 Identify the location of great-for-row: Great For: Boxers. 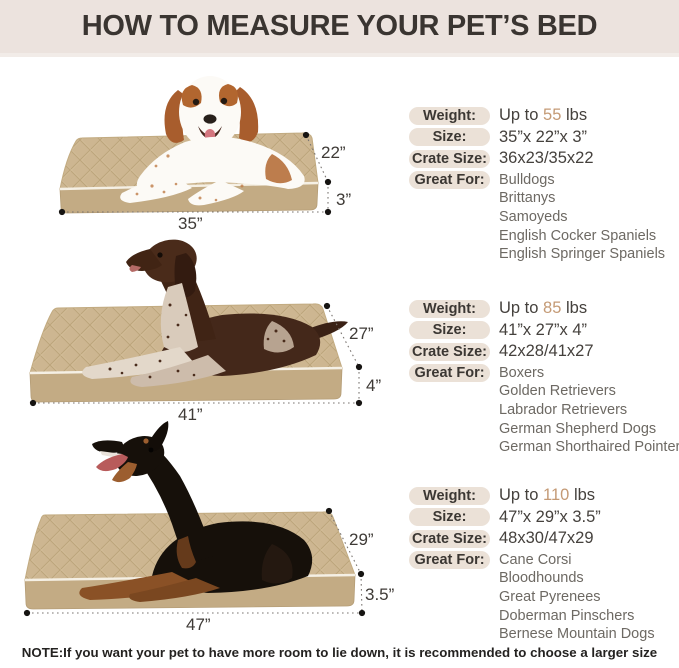
(542, 373).